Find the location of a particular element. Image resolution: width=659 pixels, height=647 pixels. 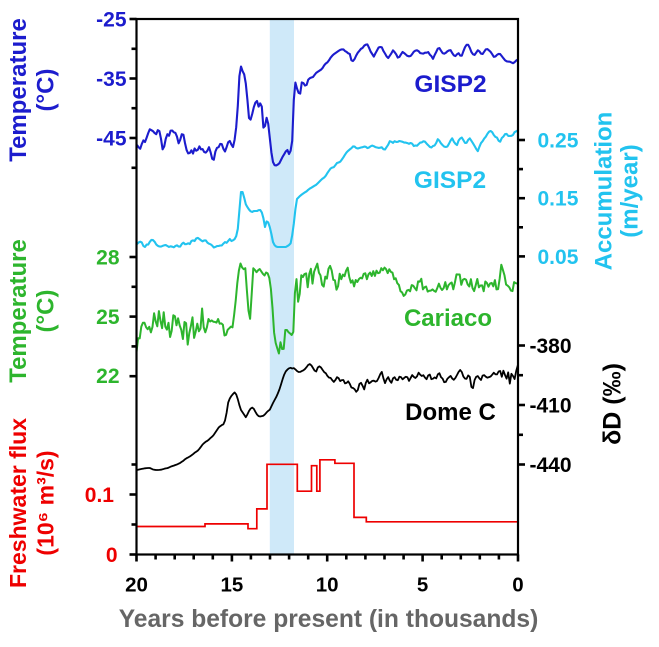

svg-text: 25 is located at coordinates (108, 317).